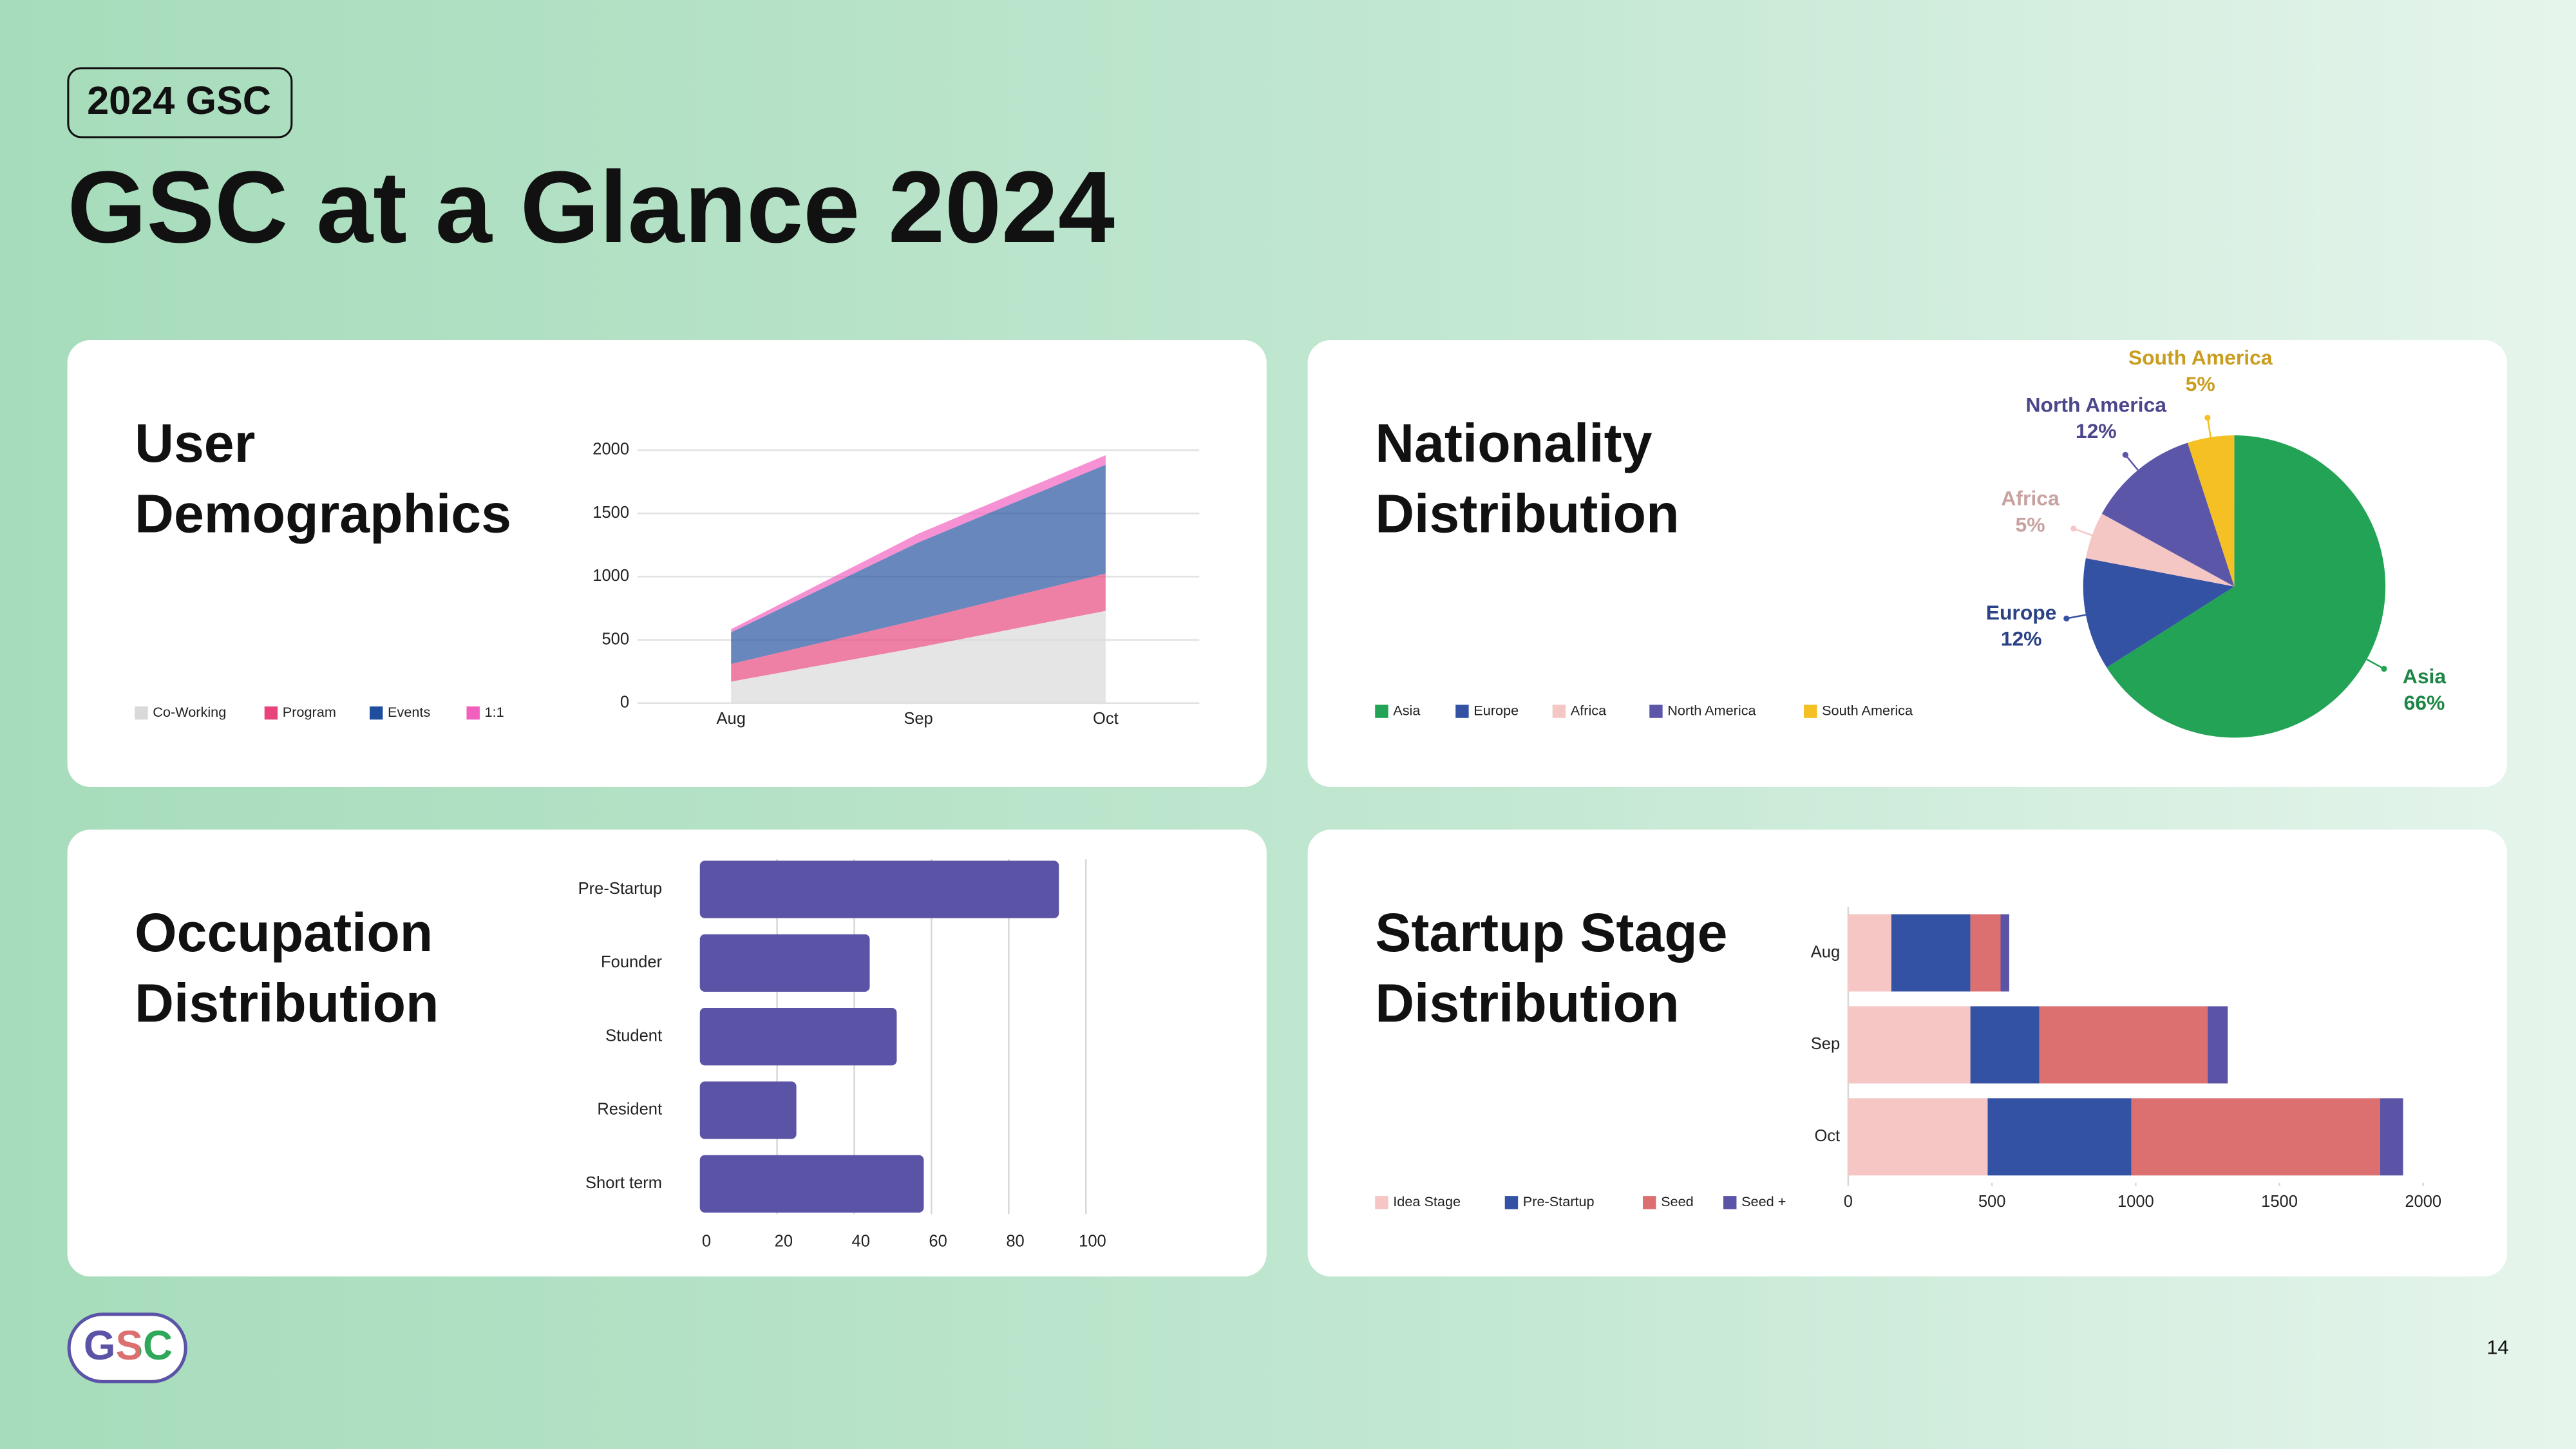 Image resolution: width=2576 pixels, height=1449 pixels. Describe the element at coordinates (620, 889) in the screenshot. I see `y-tick-label: Pre-Startup` at that location.